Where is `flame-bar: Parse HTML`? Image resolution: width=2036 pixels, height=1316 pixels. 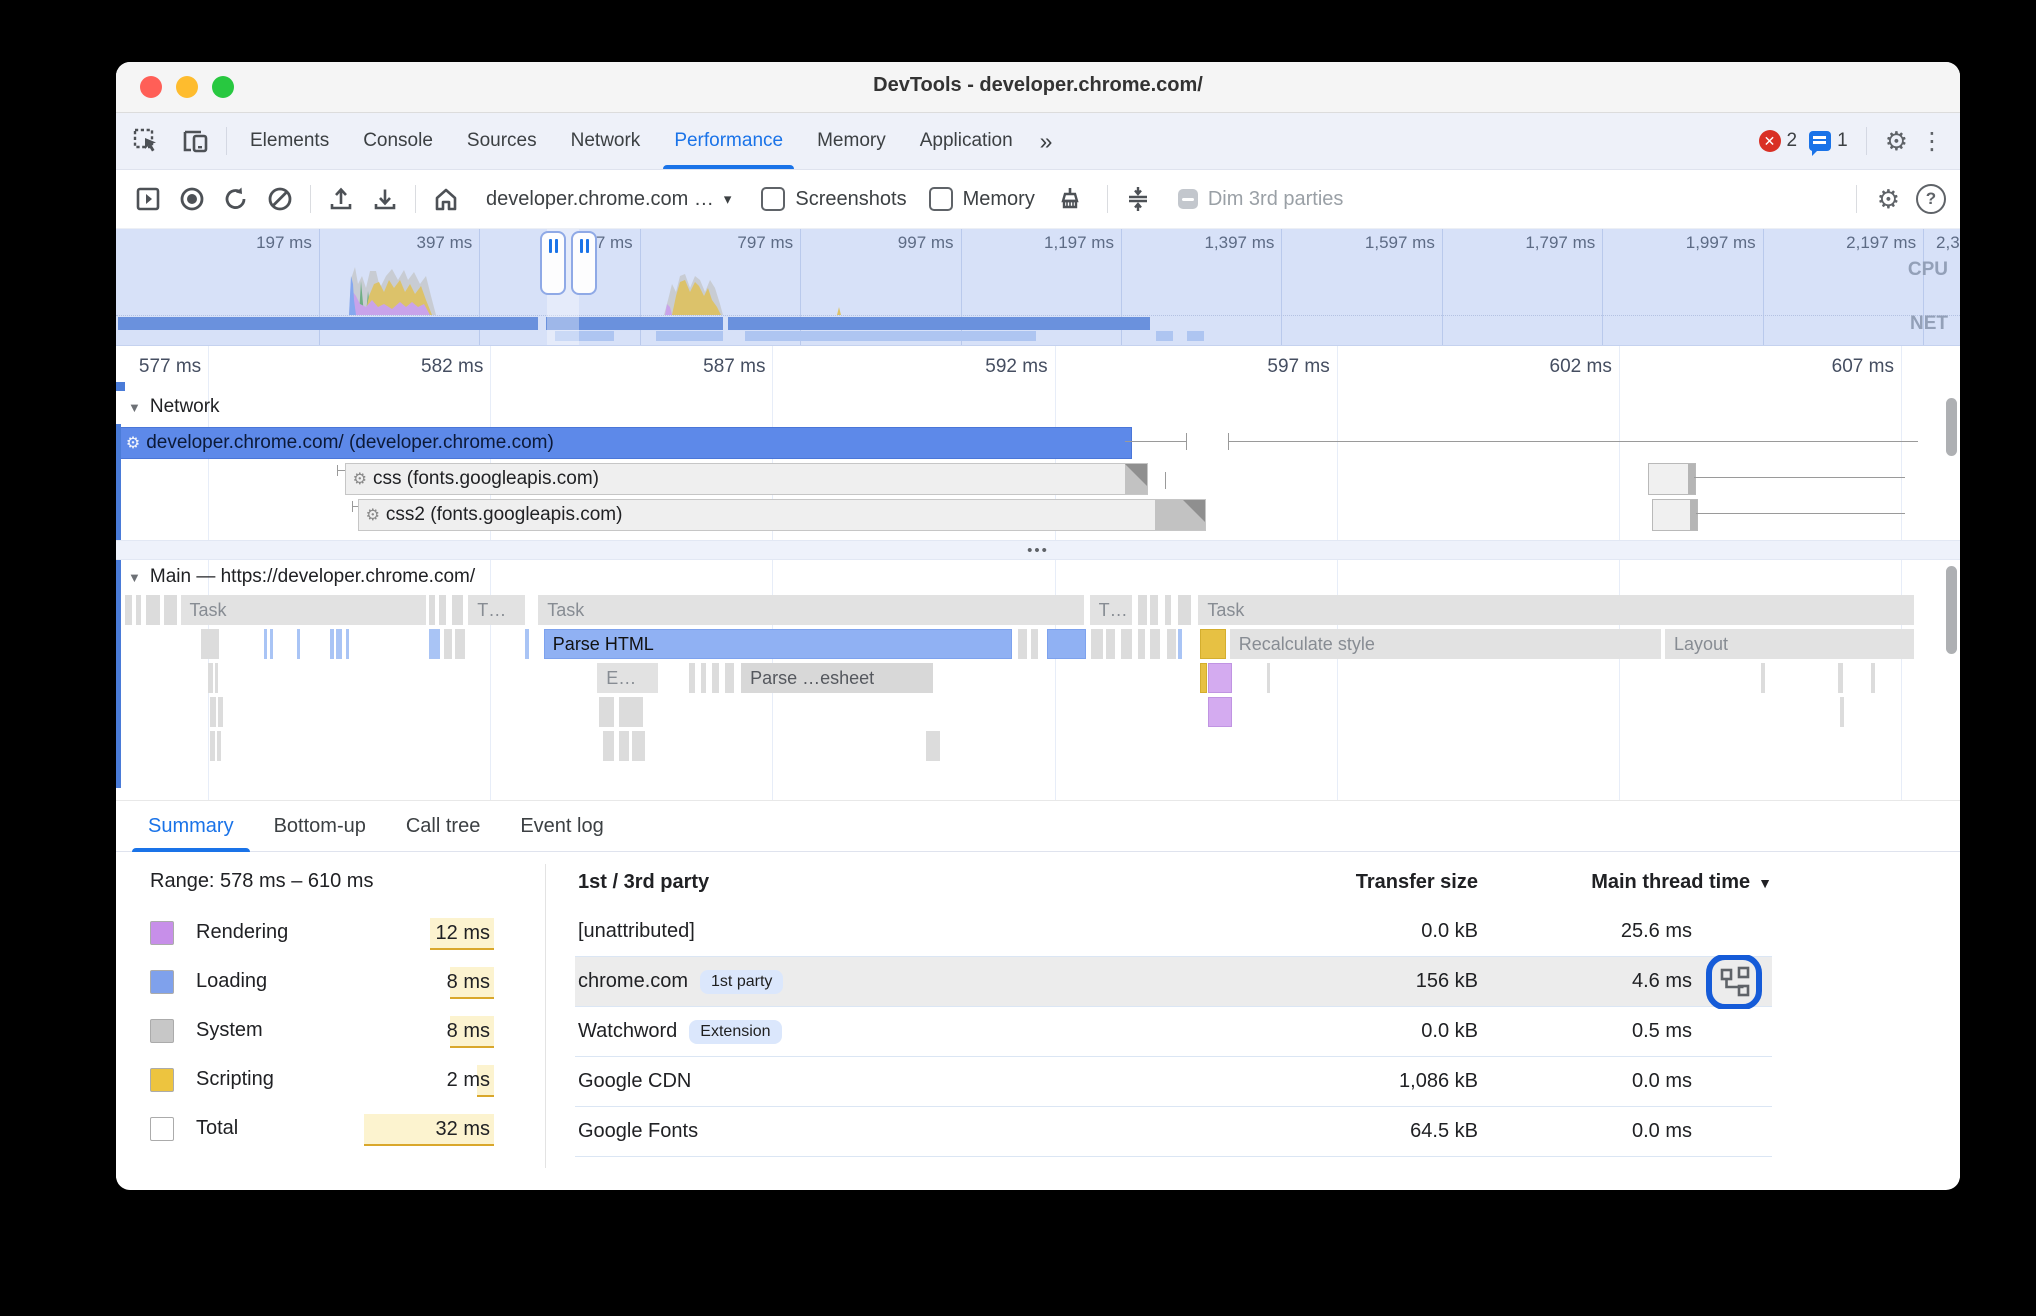 flame-bar: Parse HTML is located at coordinates (778, 644).